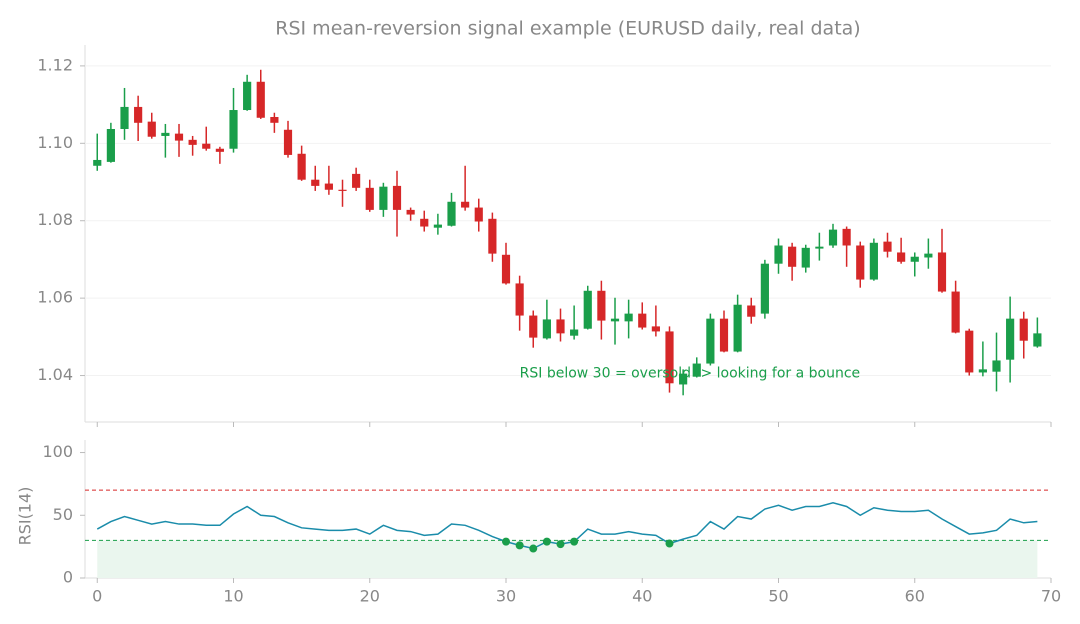 This screenshot has width=1080, height=624. Describe the element at coordinates (25, 516) in the screenshot. I see `y-axis-label: RSI(14)` at that location.